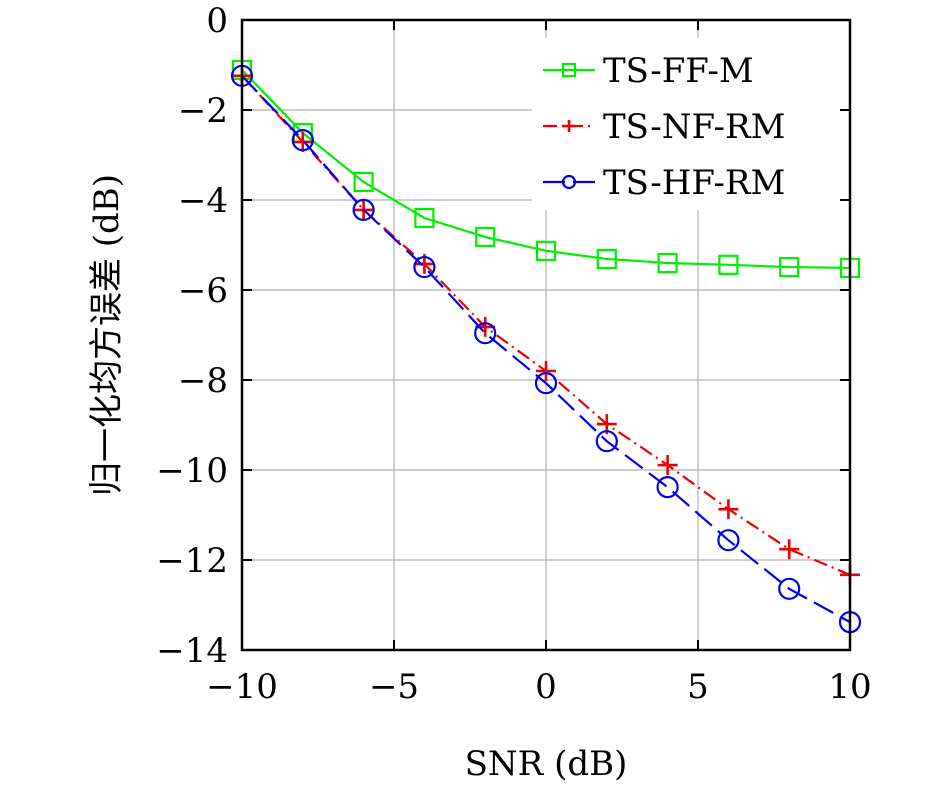 This screenshot has height=790, width=945. I want to click on legend-label: TS-NF-RM, so click(694, 127).